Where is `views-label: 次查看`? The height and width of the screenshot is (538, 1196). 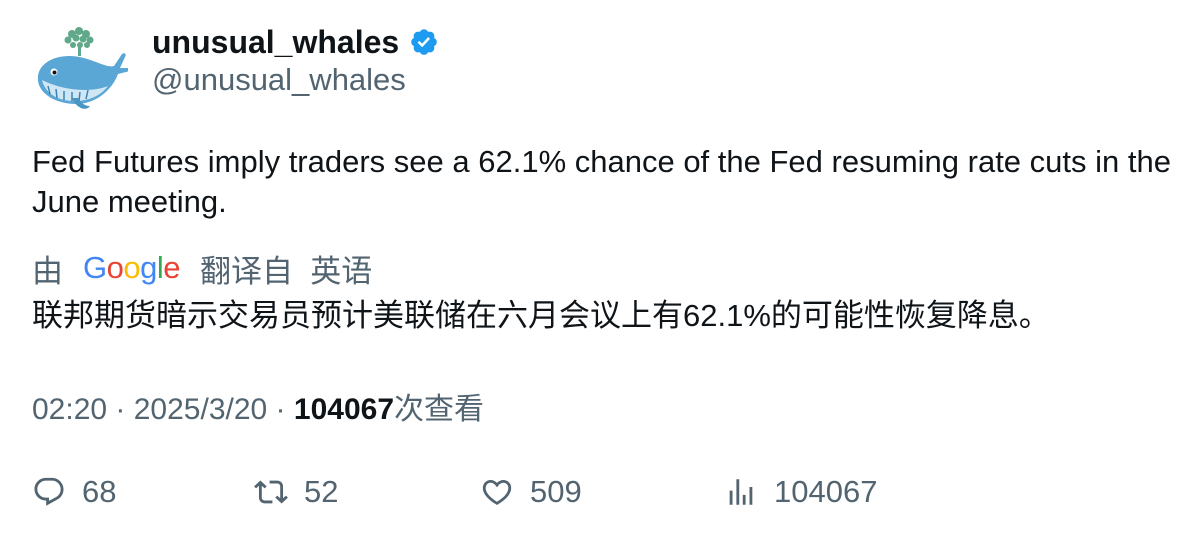
views-label: 次查看 is located at coordinates (439, 409).